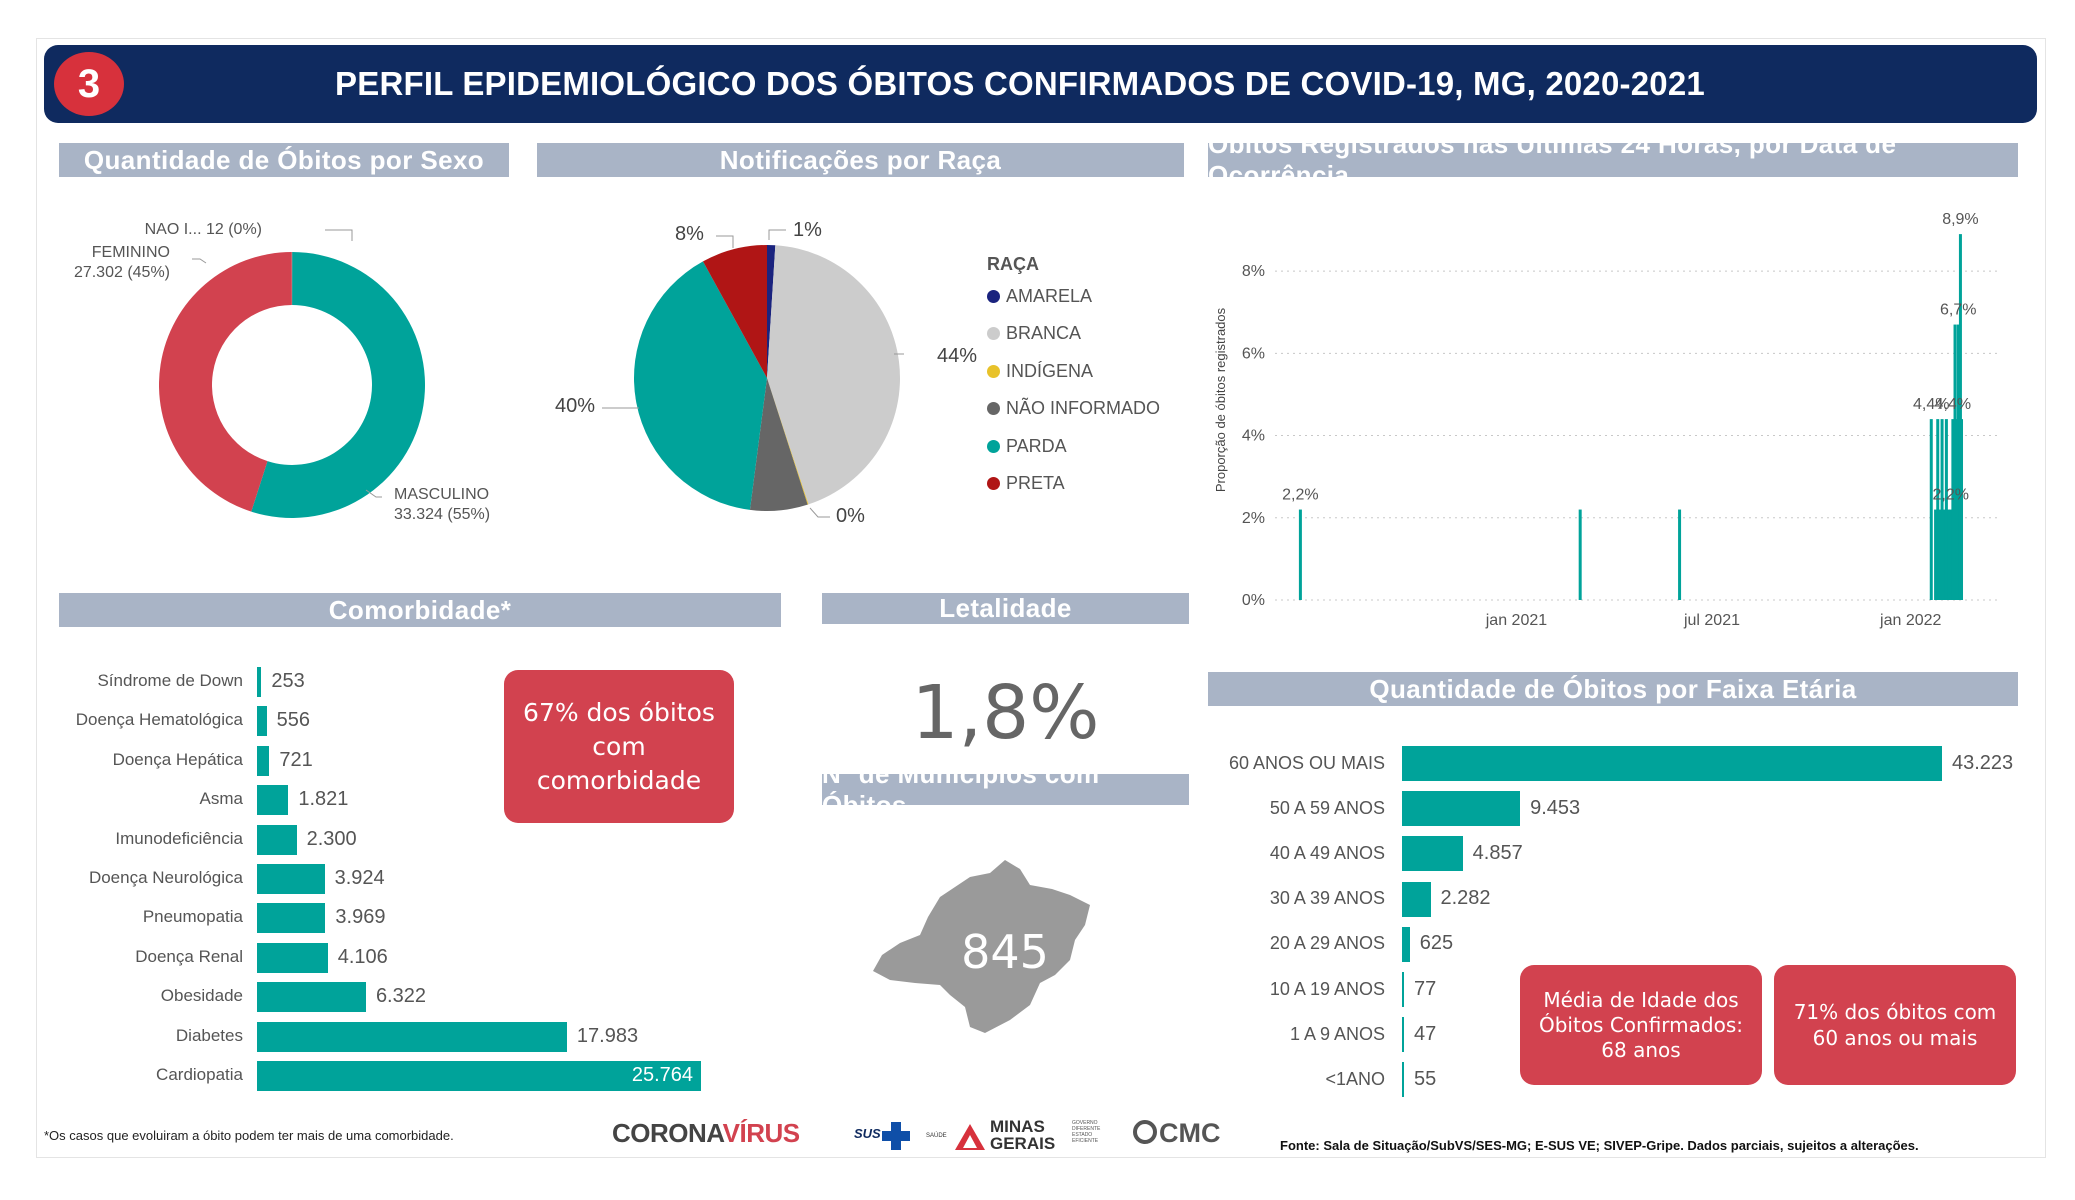 The width and height of the screenshot is (2075, 1200). What do you see at coordinates (1337, 1033) in the screenshot?
I see `bar-category-label: 1 A 9 ANOS` at bounding box center [1337, 1033].